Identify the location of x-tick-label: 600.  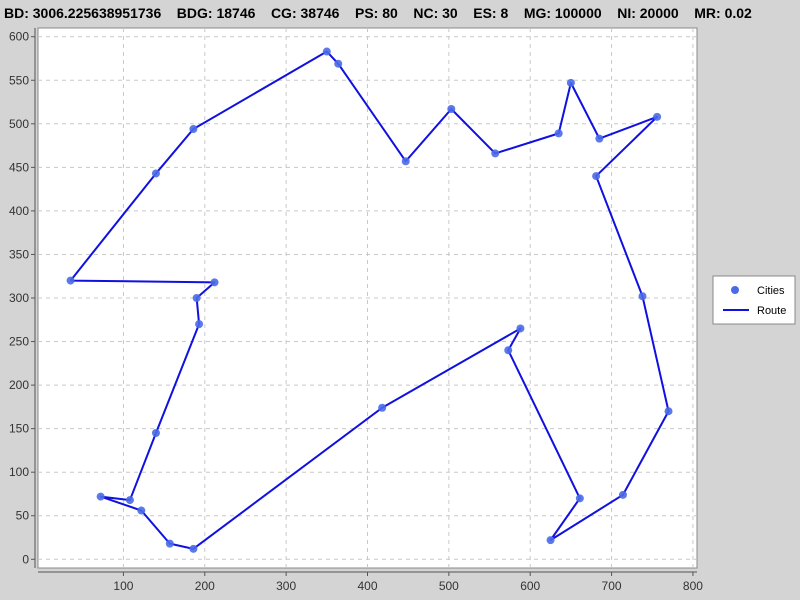
(530, 586).